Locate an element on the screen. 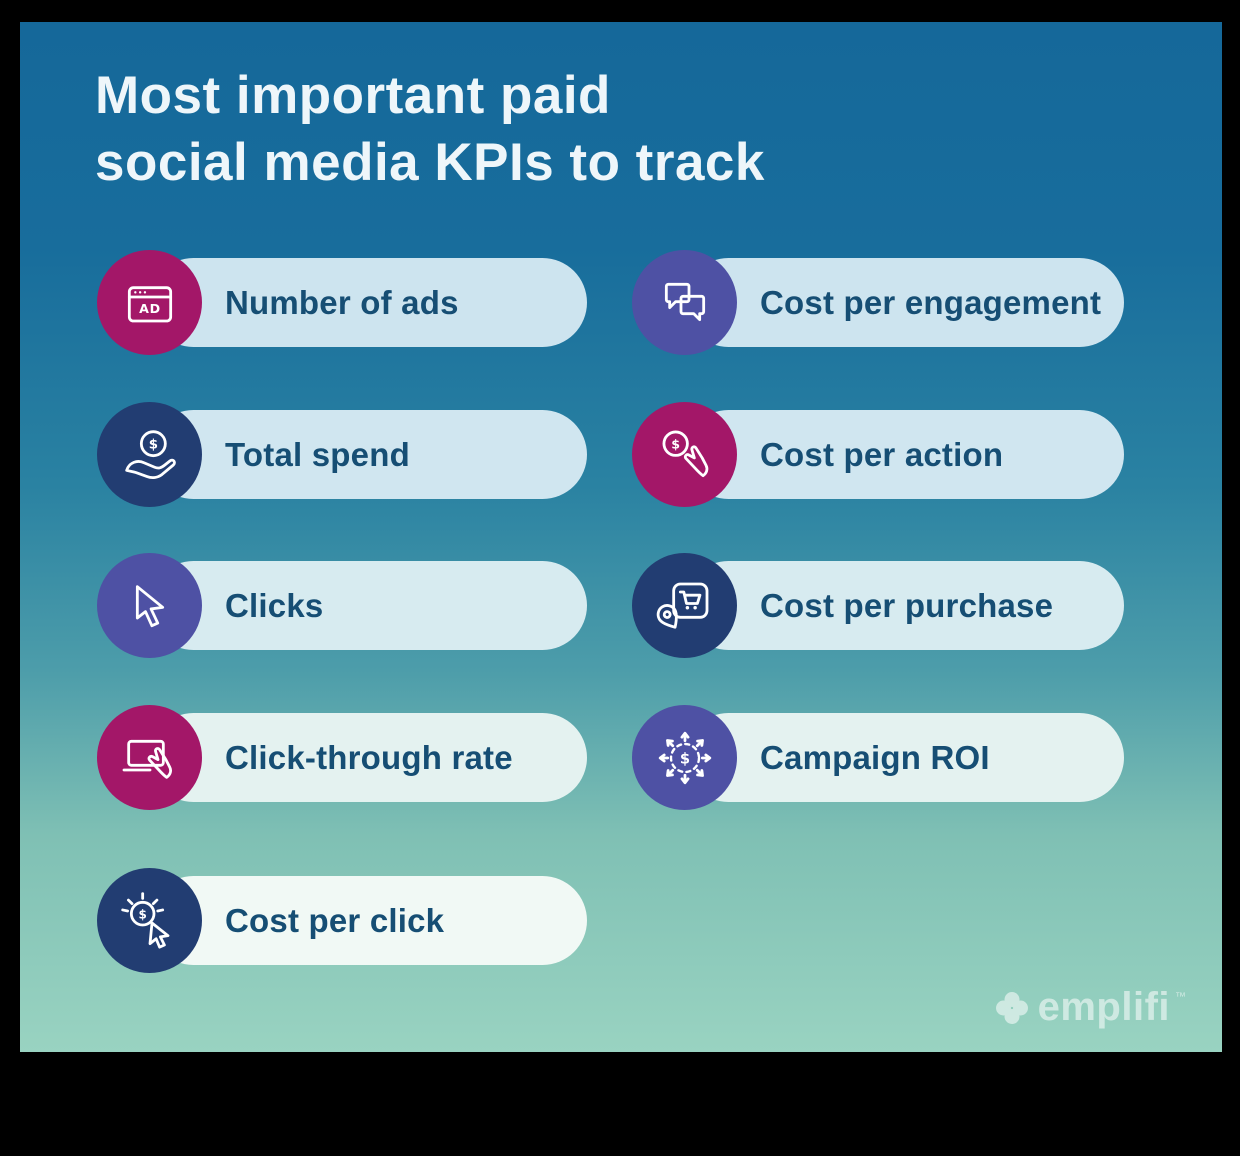 The width and height of the screenshot is (1240, 1156). kpi-cost-per-click: Cost per click $ is located at coordinates (342, 920).